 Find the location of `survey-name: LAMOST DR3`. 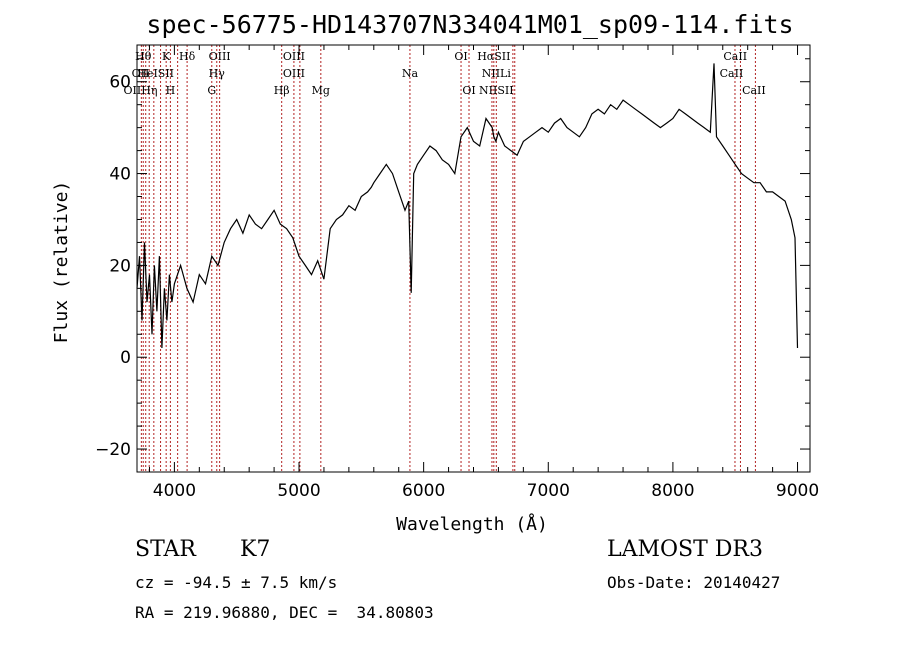

survey-name: LAMOST DR3 is located at coordinates (685, 549).